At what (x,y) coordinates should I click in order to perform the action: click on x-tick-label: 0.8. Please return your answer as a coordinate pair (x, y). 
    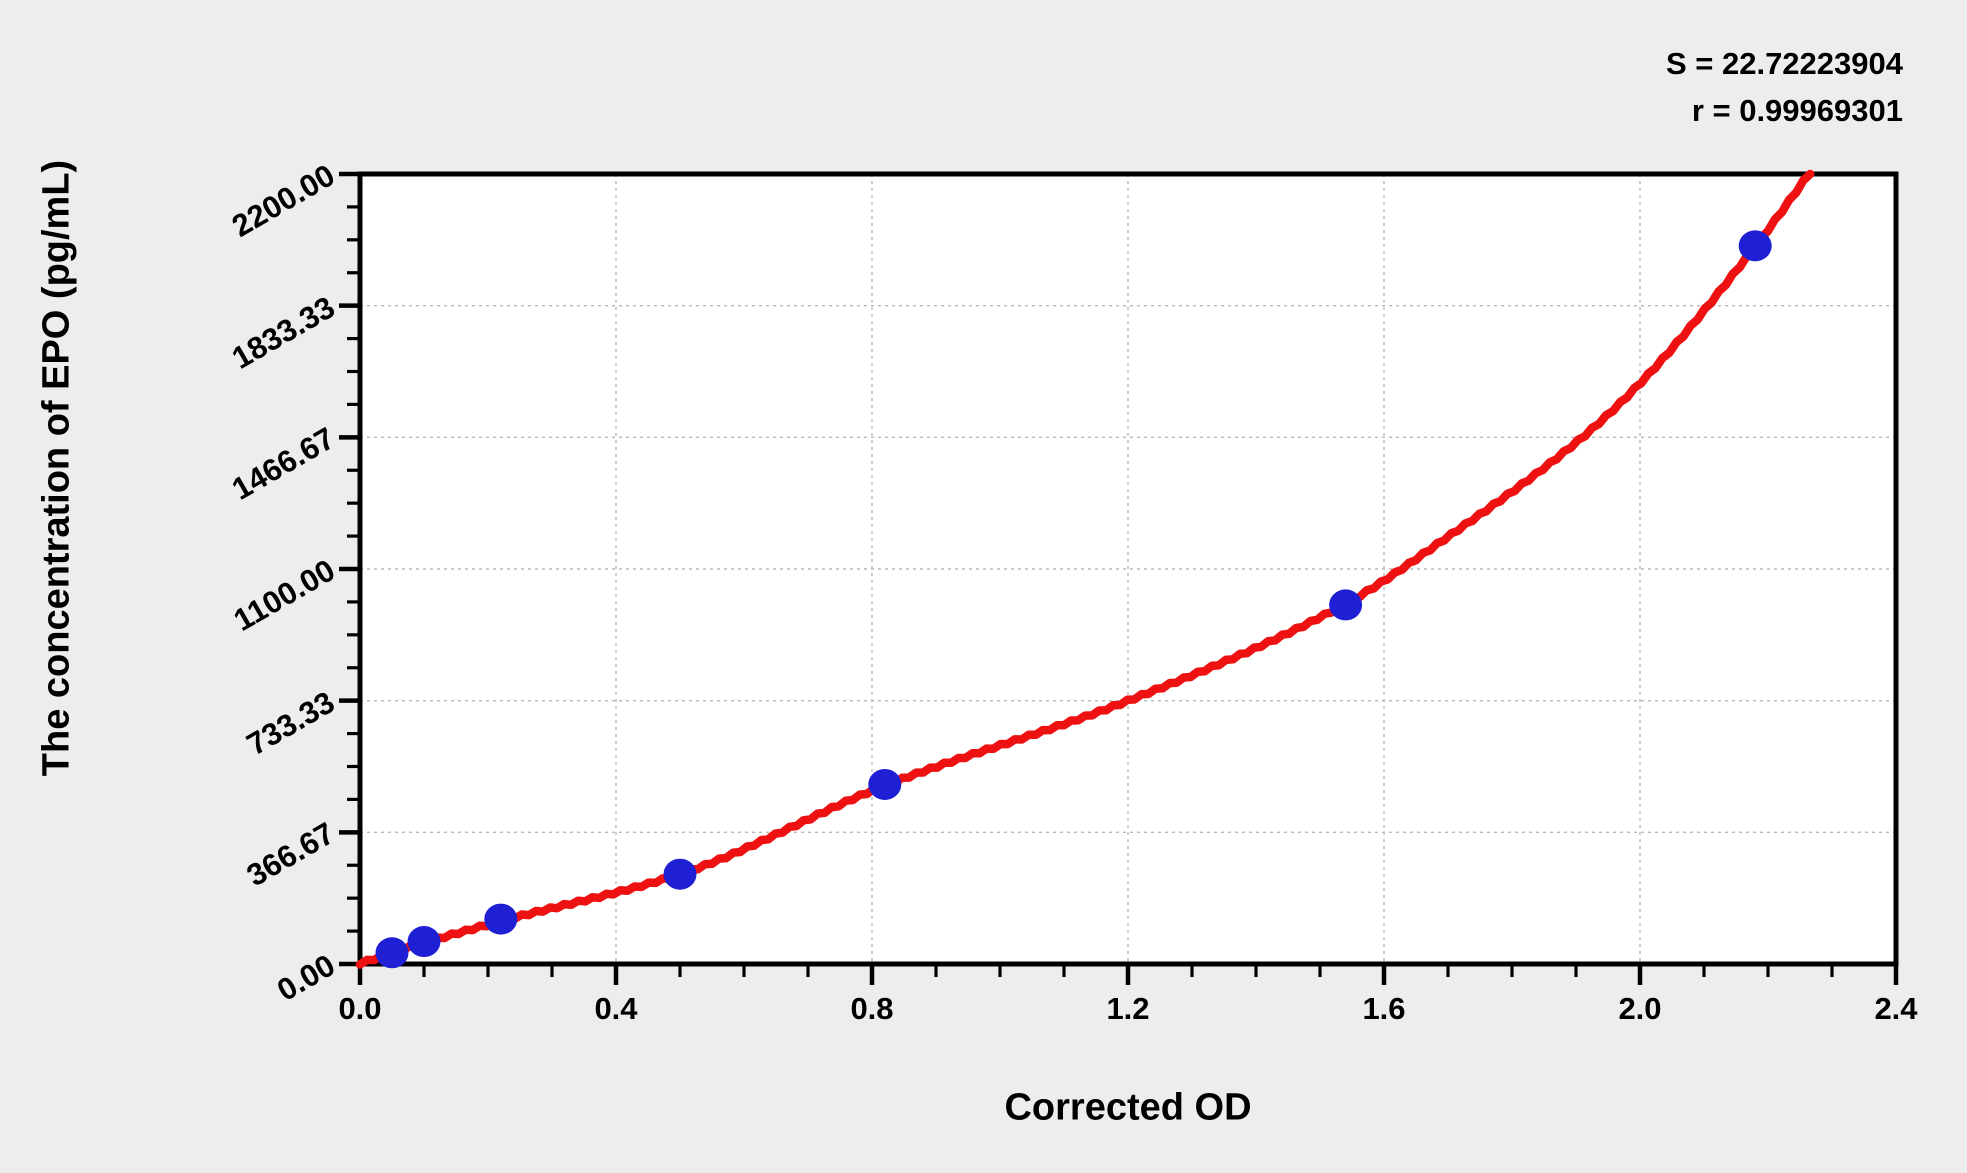
    Looking at the image, I should click on (872, 1008).